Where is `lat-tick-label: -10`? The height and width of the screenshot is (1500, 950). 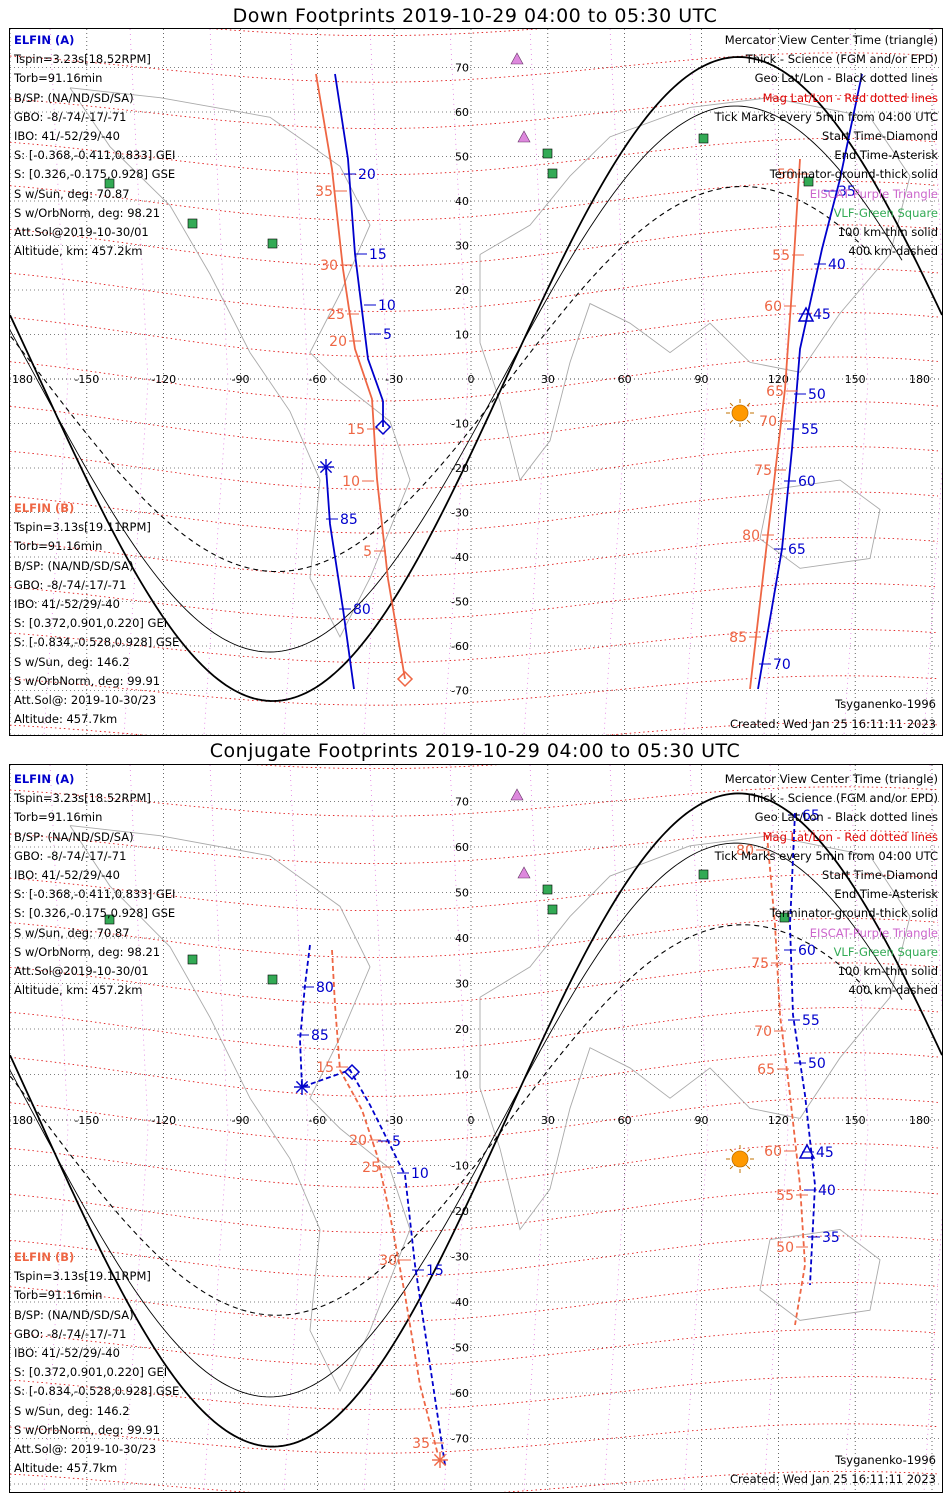 lat-tick-label: -10 is located at coordinates (460, 1166).